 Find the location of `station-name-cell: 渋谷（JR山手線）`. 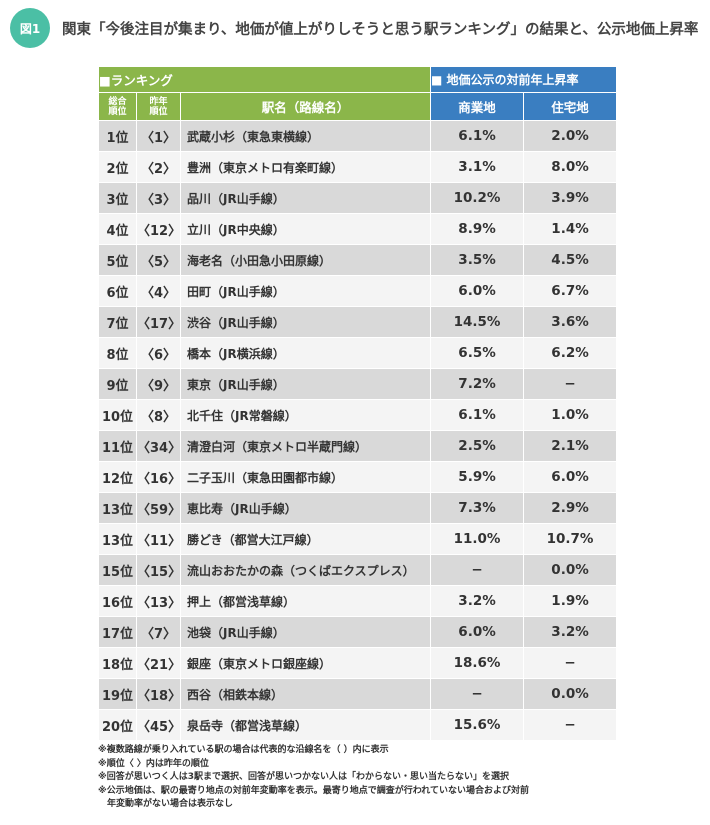

station-name-cell: 渋谷（JR山手線） is located at coordinates (305, 322).